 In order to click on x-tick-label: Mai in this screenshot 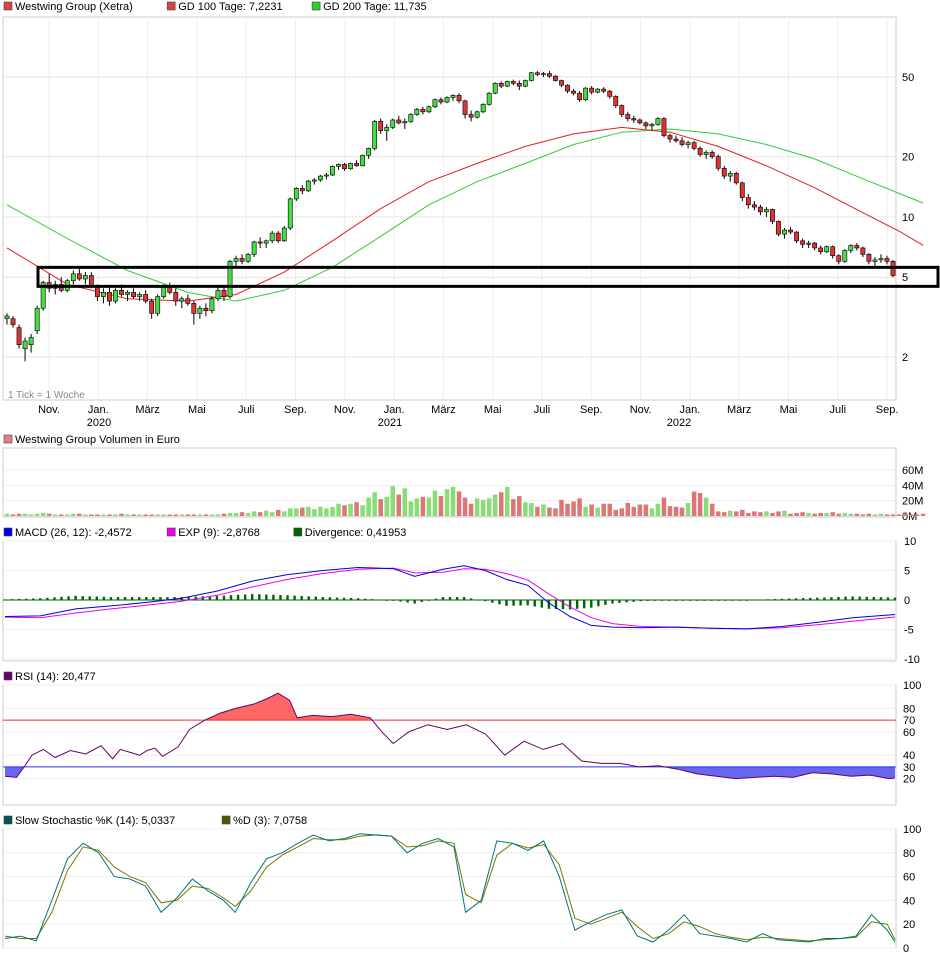, I will do `click(197, 410)`.